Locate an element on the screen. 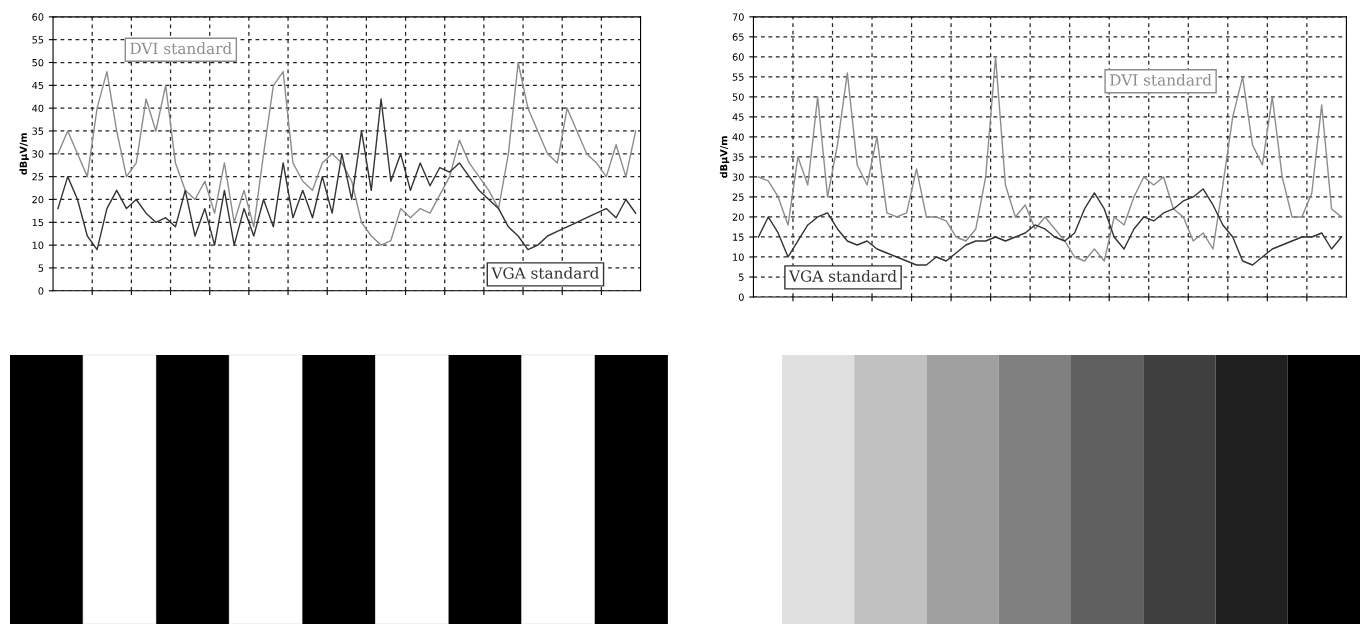 This screenshot has width=1360, height=624. y-tick-label: 65 is located at coordinates (738, 37).